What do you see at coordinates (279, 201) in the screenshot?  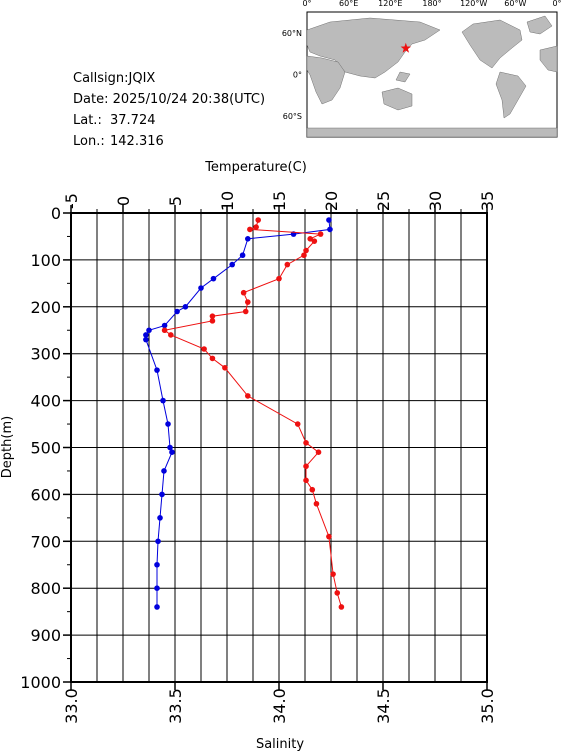 I see `x2-tick-label: 15` at bounding box center [279, 201].